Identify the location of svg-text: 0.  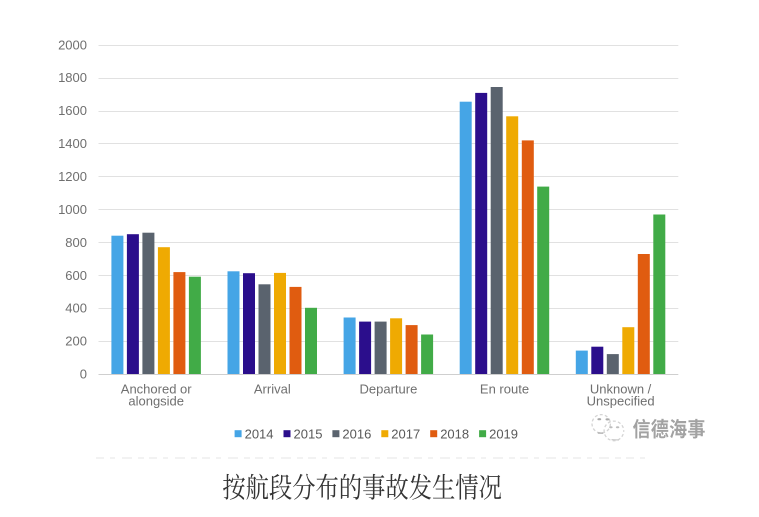
(83, 374).